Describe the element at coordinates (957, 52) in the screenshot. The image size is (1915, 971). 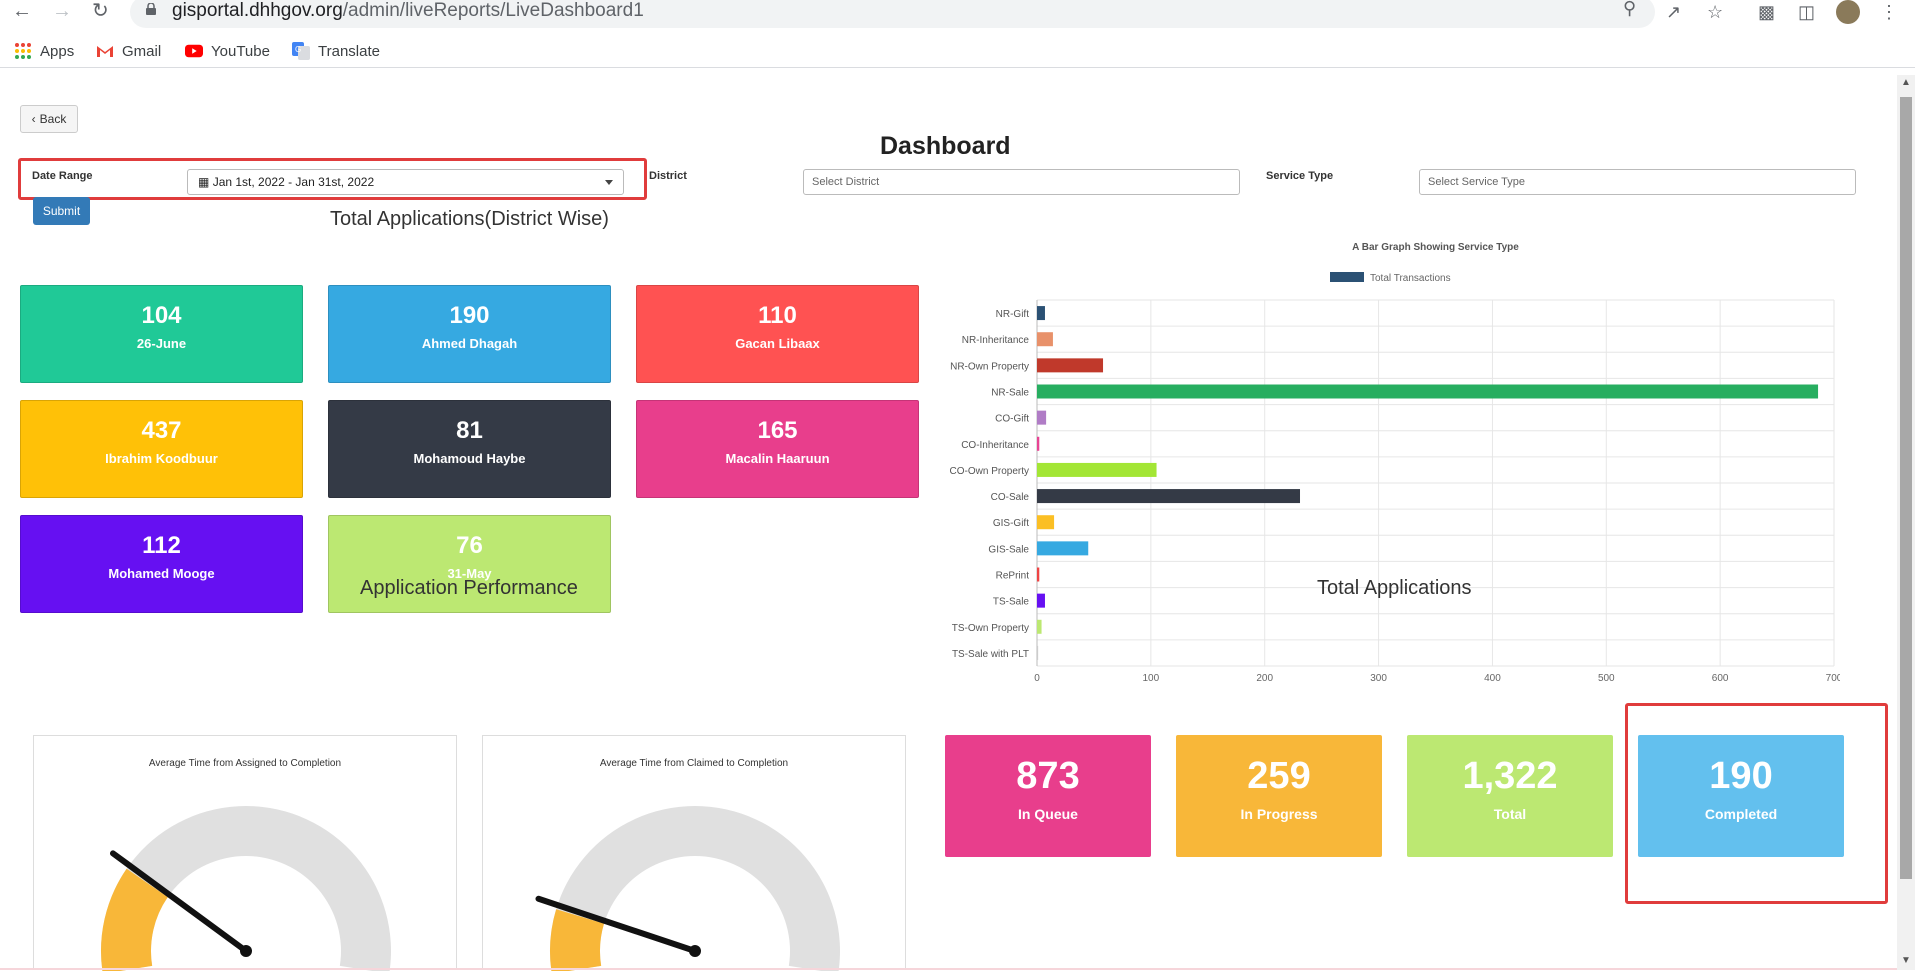
I see `bookmarks-bar: Apps Gmail YouTube G Translate` at that location.